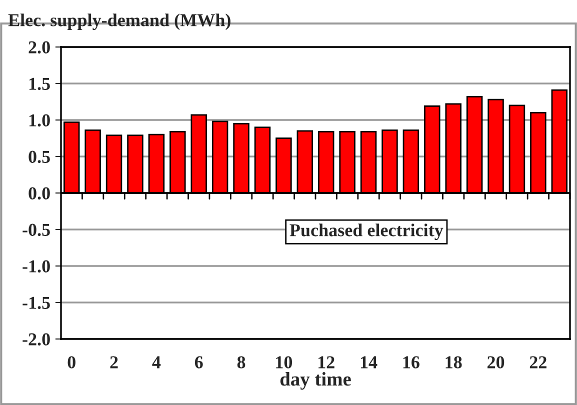  I want to click on y-tick-label: -1.5, so click(36, 303).